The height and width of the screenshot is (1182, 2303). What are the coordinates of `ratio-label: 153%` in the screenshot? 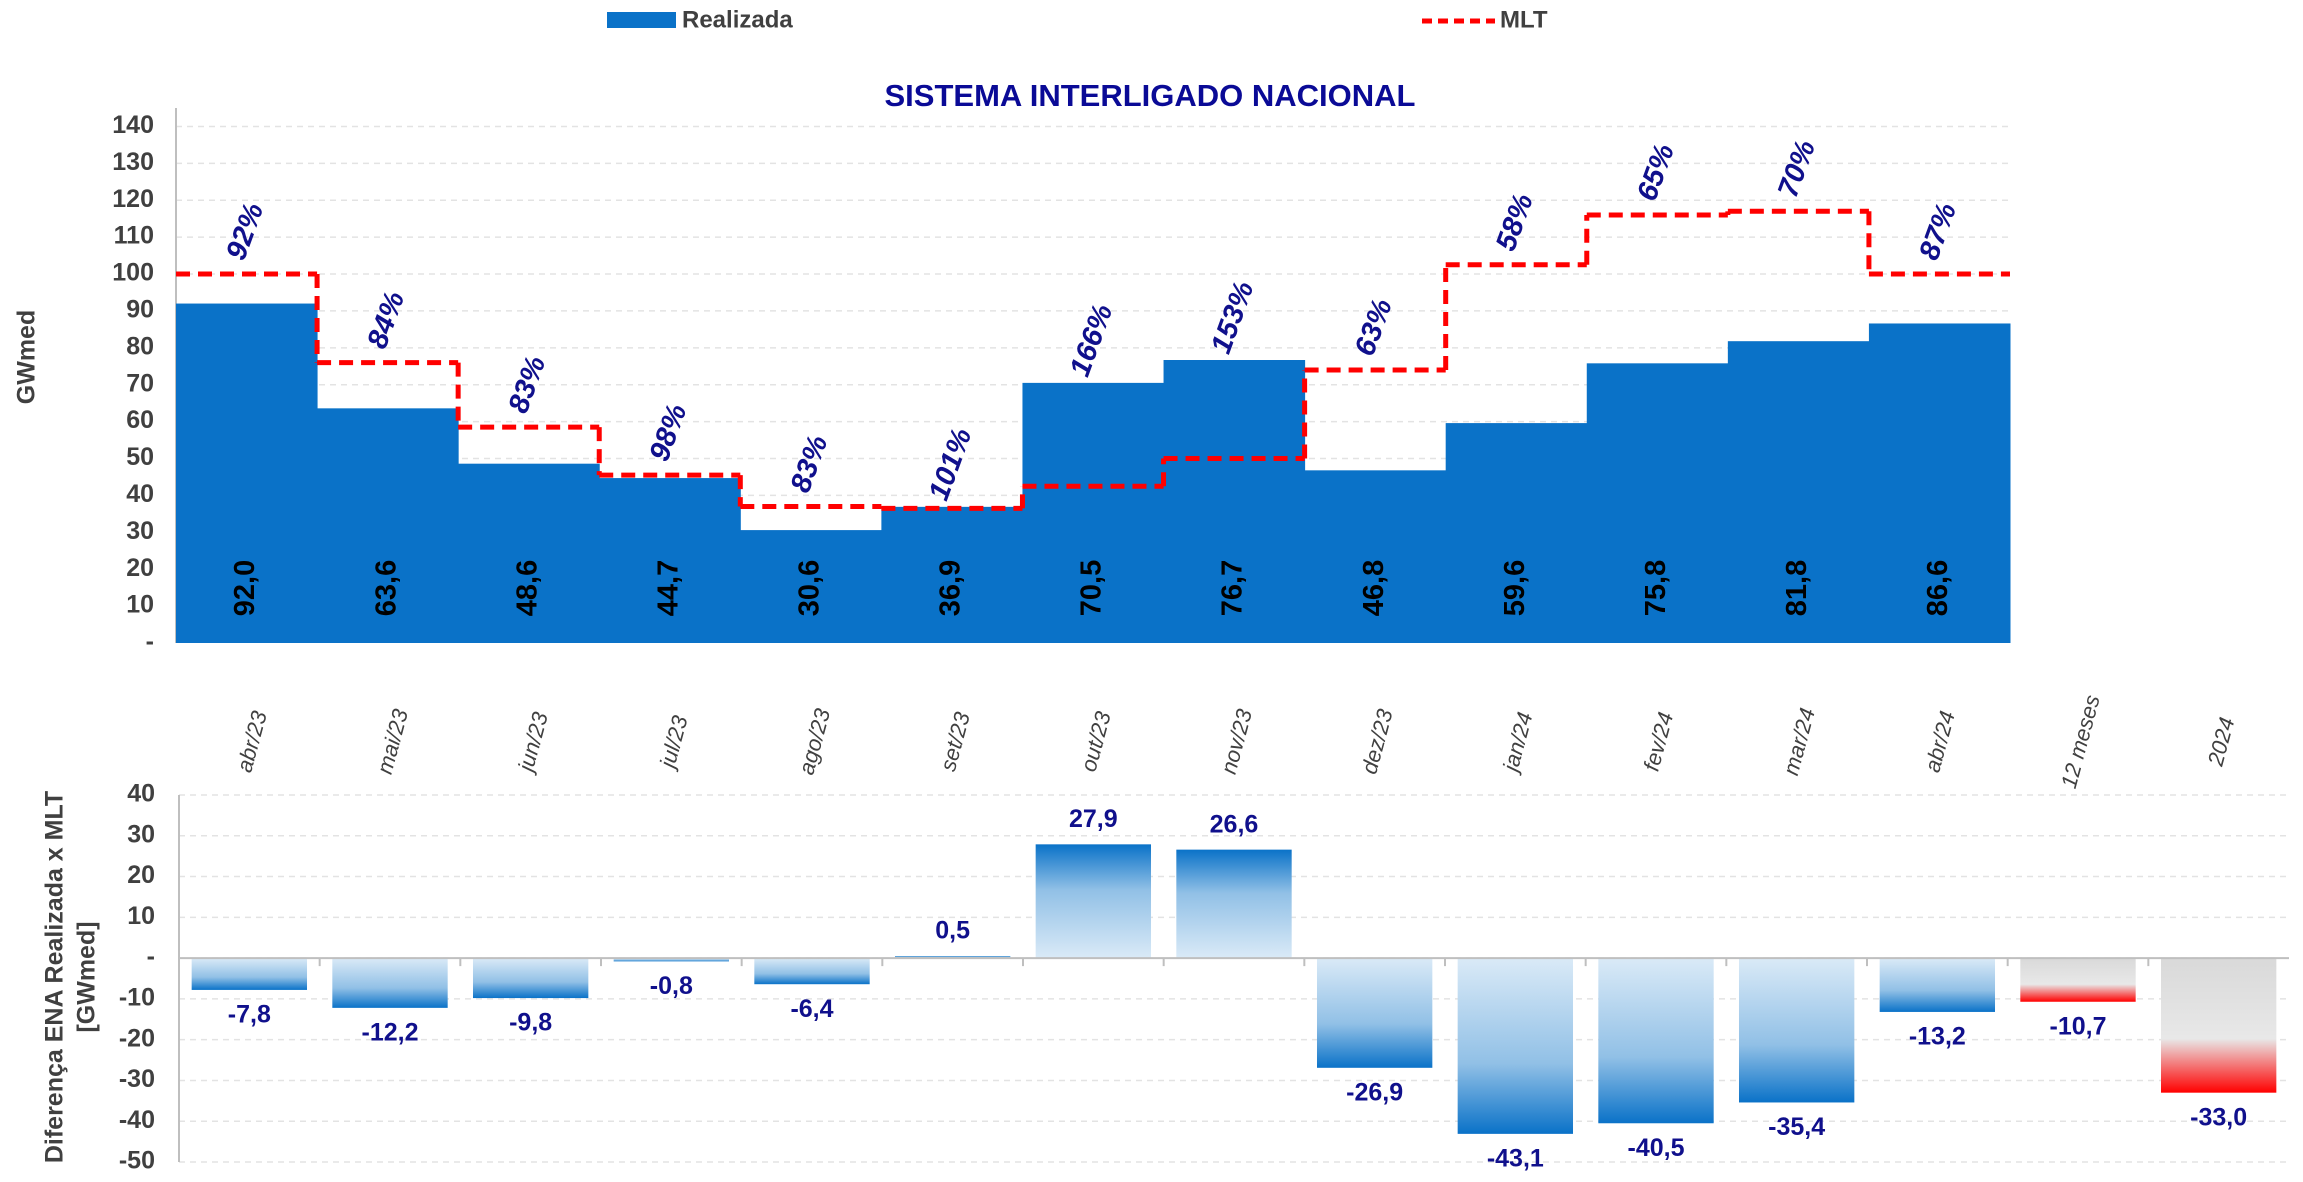 It's located at (1232, 317).